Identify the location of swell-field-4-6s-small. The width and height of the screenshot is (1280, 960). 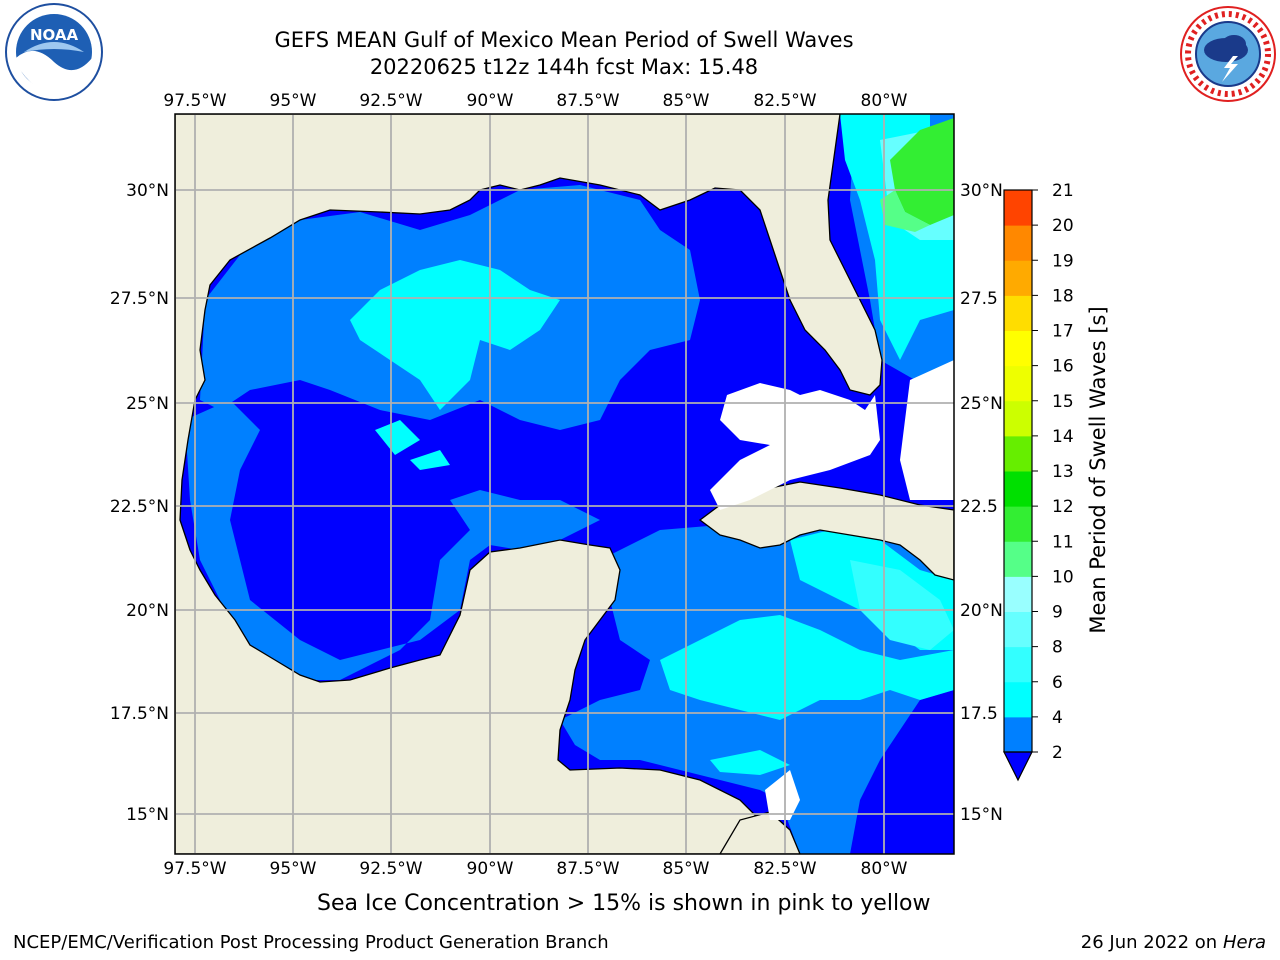
(750, 762).